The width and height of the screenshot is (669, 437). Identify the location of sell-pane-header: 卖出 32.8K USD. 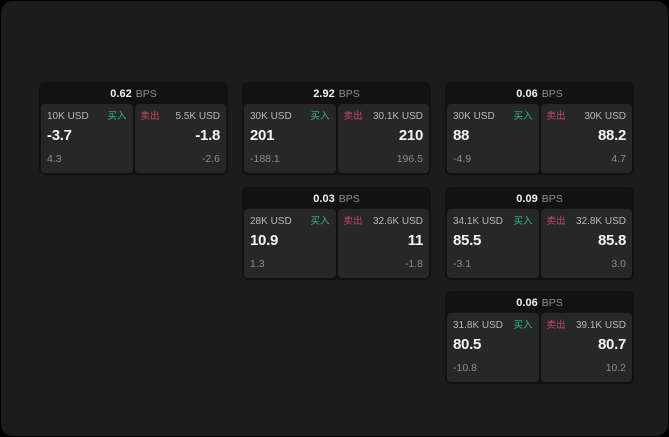
(587, 221).